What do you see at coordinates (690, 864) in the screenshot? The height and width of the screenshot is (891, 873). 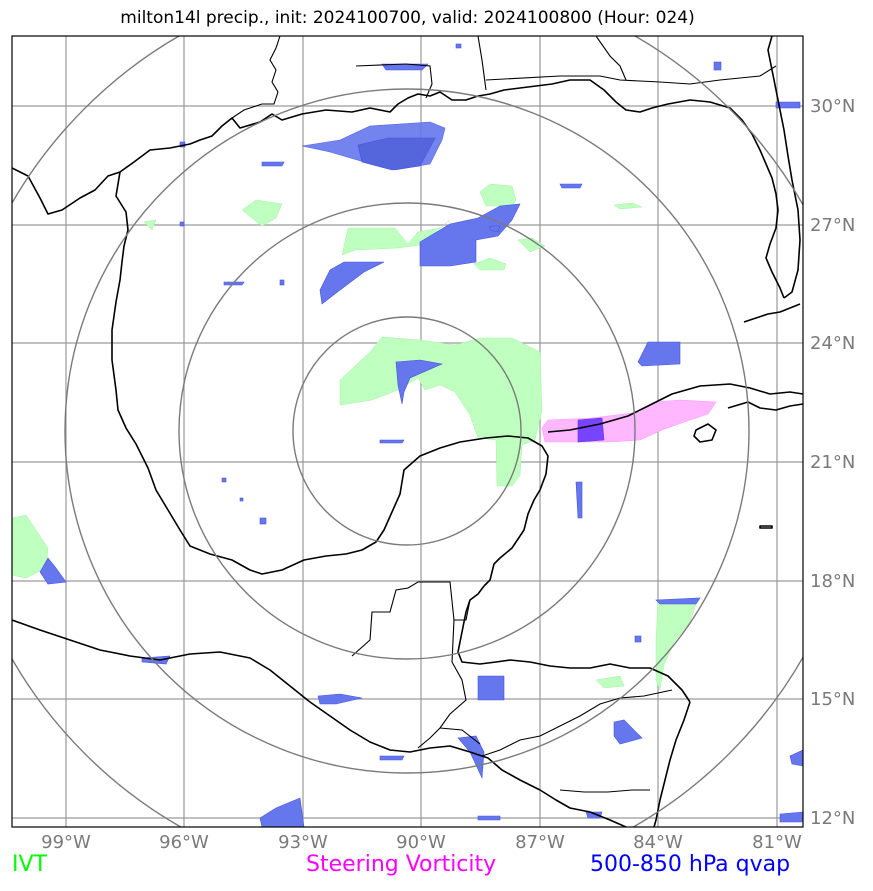 I see `legend-qvap: 500-850 hPa qvap` at bounding box center [690, 864].